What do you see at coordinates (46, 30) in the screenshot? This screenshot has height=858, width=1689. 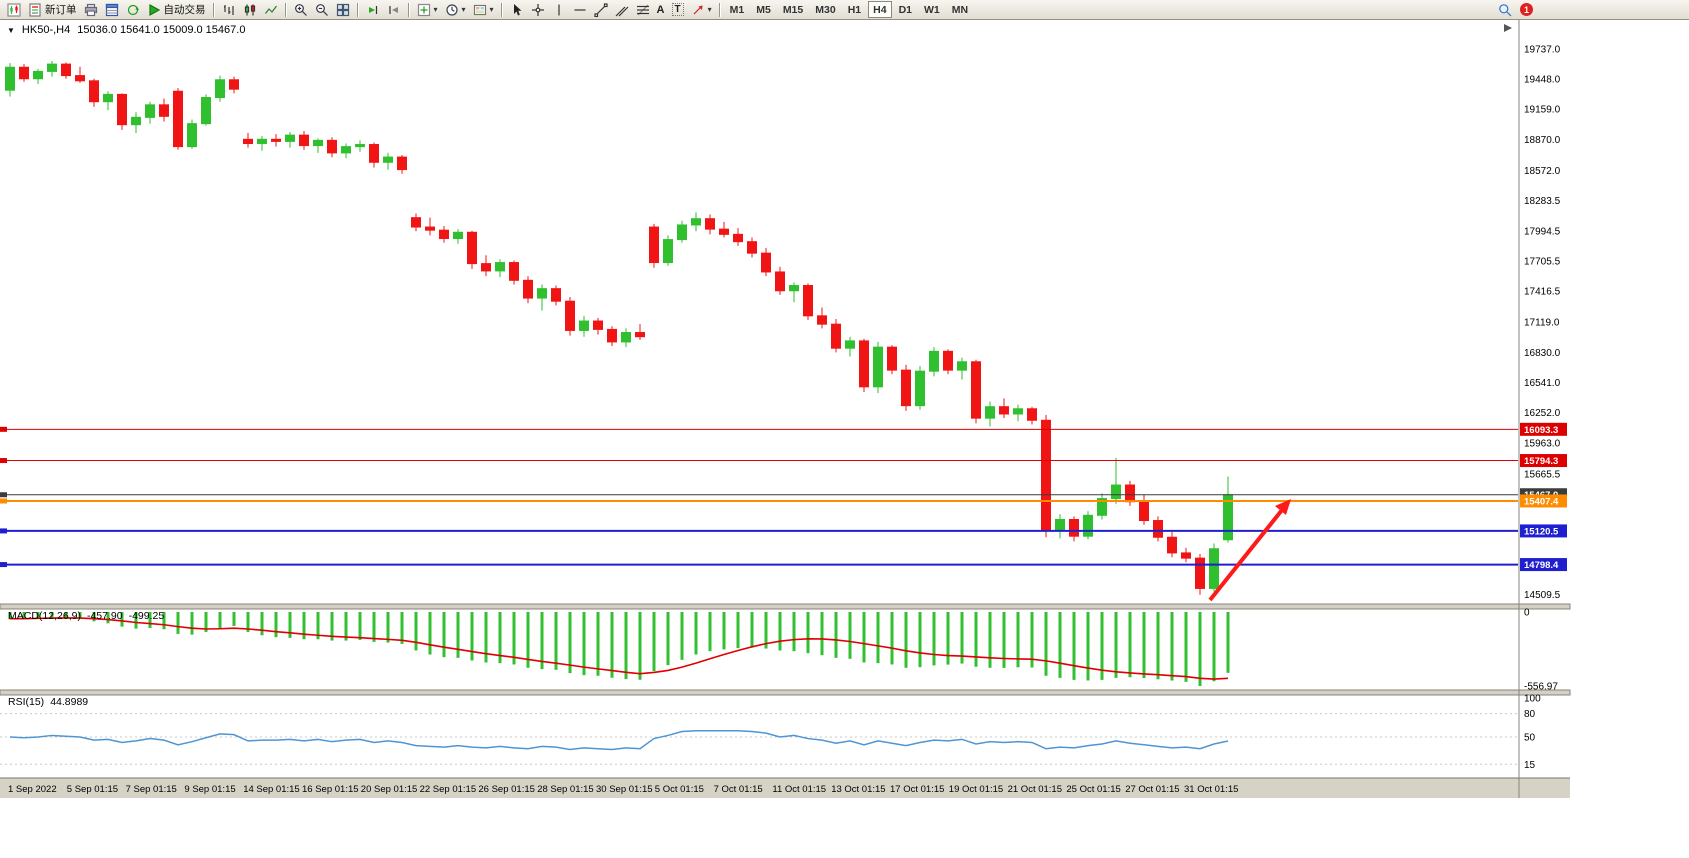 I see `chart-symbol-period: HK50-,H4` at bounding box center [46, 30].